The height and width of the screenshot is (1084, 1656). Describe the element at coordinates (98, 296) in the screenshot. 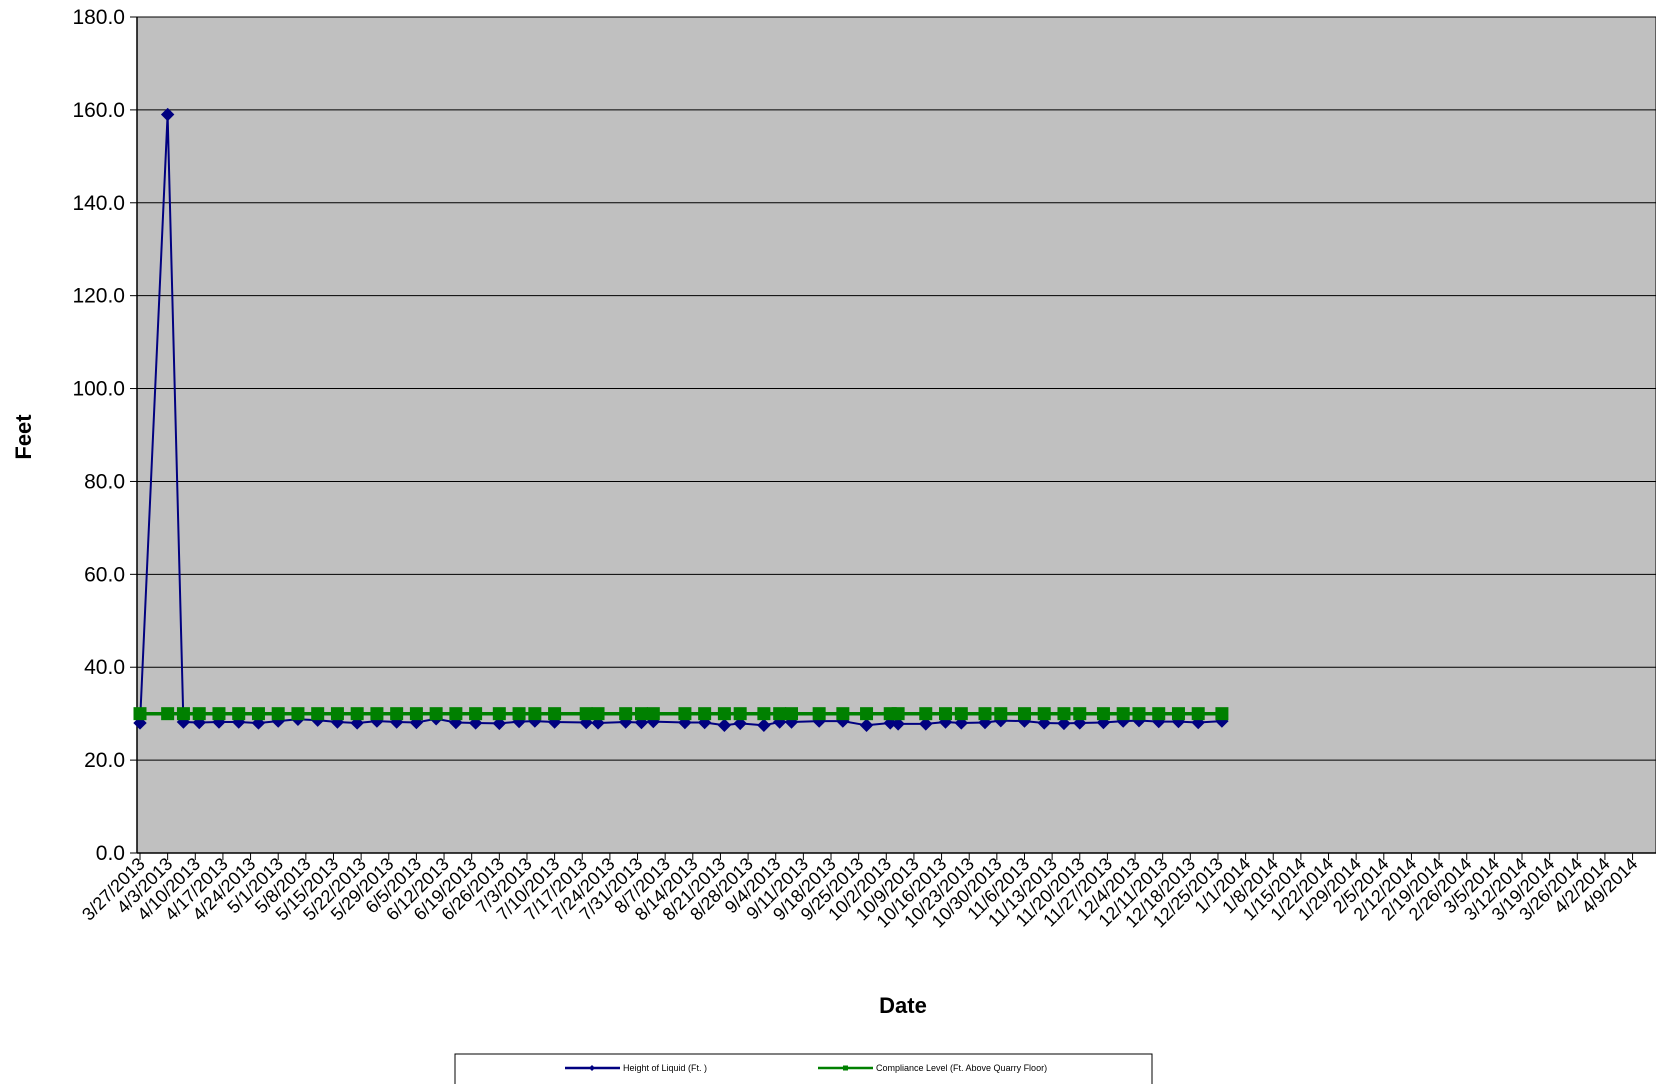

I see `y-tick-label: 120.0` at that location.